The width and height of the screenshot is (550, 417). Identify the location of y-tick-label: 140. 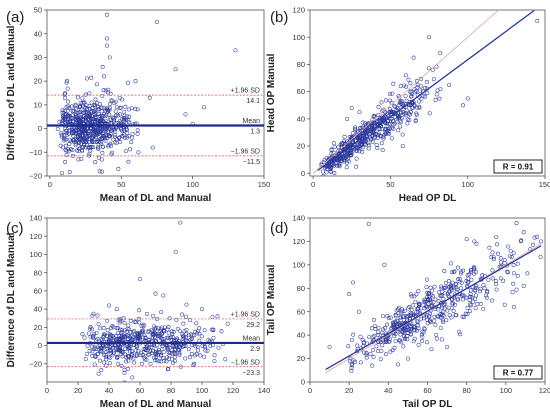
(298, 218).